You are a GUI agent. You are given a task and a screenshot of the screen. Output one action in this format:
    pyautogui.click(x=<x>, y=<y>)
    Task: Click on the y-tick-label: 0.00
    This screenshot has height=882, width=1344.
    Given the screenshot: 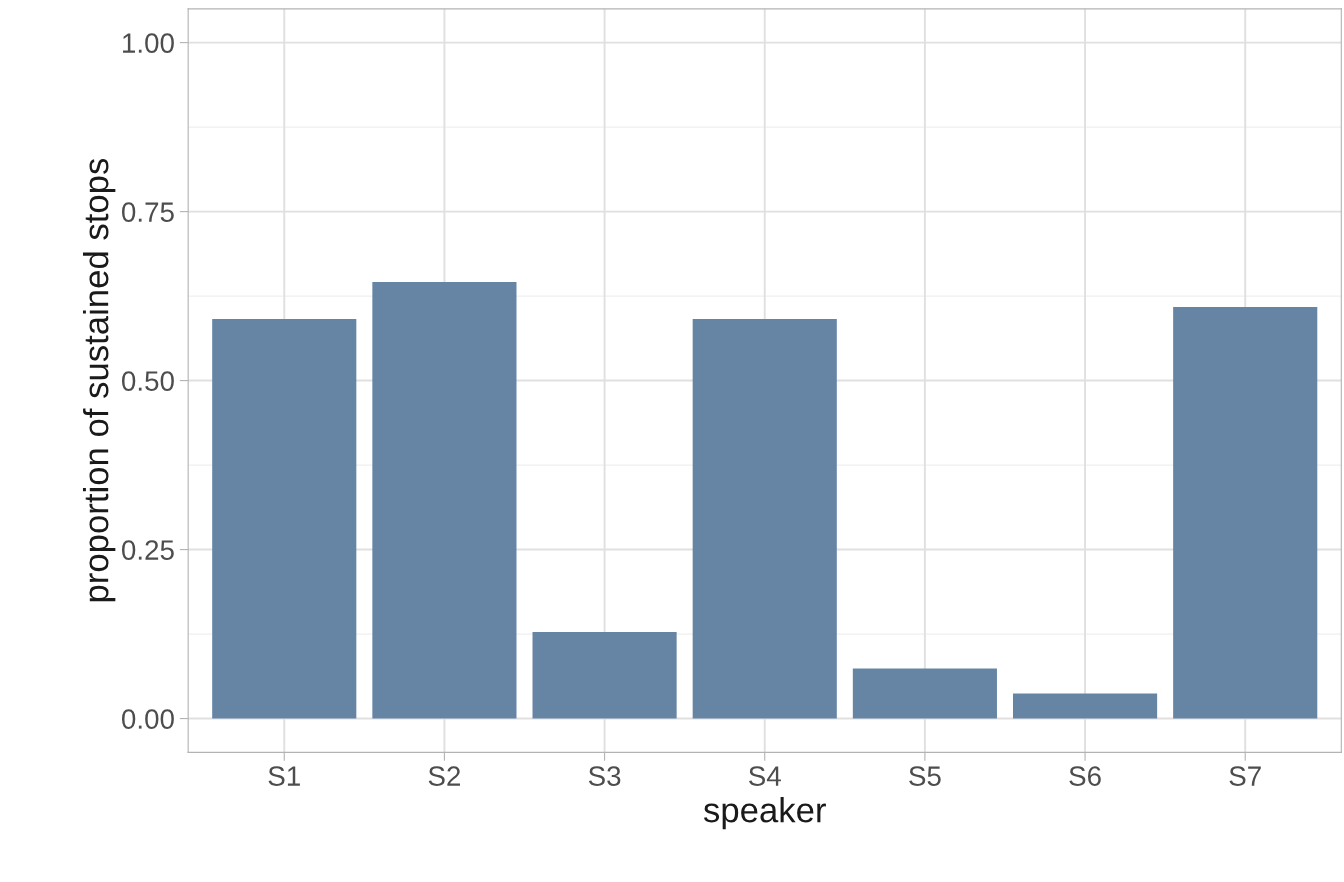 What is the action you would take?
    pyautogui.click(x=147, y=719)
    